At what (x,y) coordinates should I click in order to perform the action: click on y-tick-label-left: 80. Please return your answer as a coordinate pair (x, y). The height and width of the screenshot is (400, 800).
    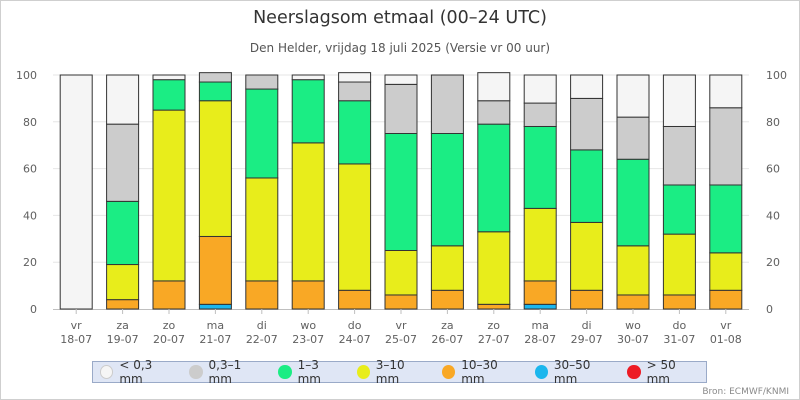
    Looking at the image, I should click on (30, 122).